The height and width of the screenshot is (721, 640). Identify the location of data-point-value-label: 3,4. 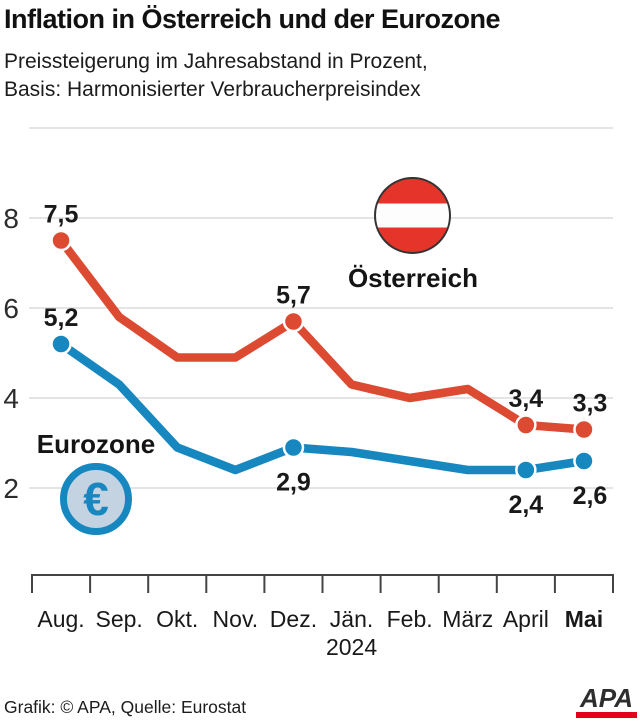
(525, 399).